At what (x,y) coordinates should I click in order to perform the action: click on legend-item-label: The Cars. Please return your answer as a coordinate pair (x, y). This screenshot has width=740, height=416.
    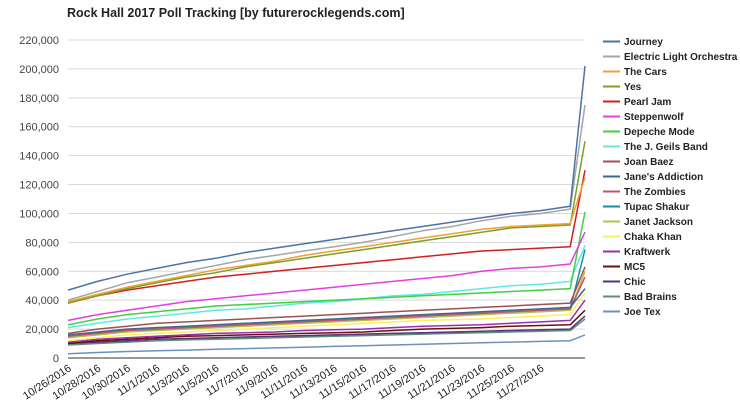
    Looking at the image, I should click on (645, 72).